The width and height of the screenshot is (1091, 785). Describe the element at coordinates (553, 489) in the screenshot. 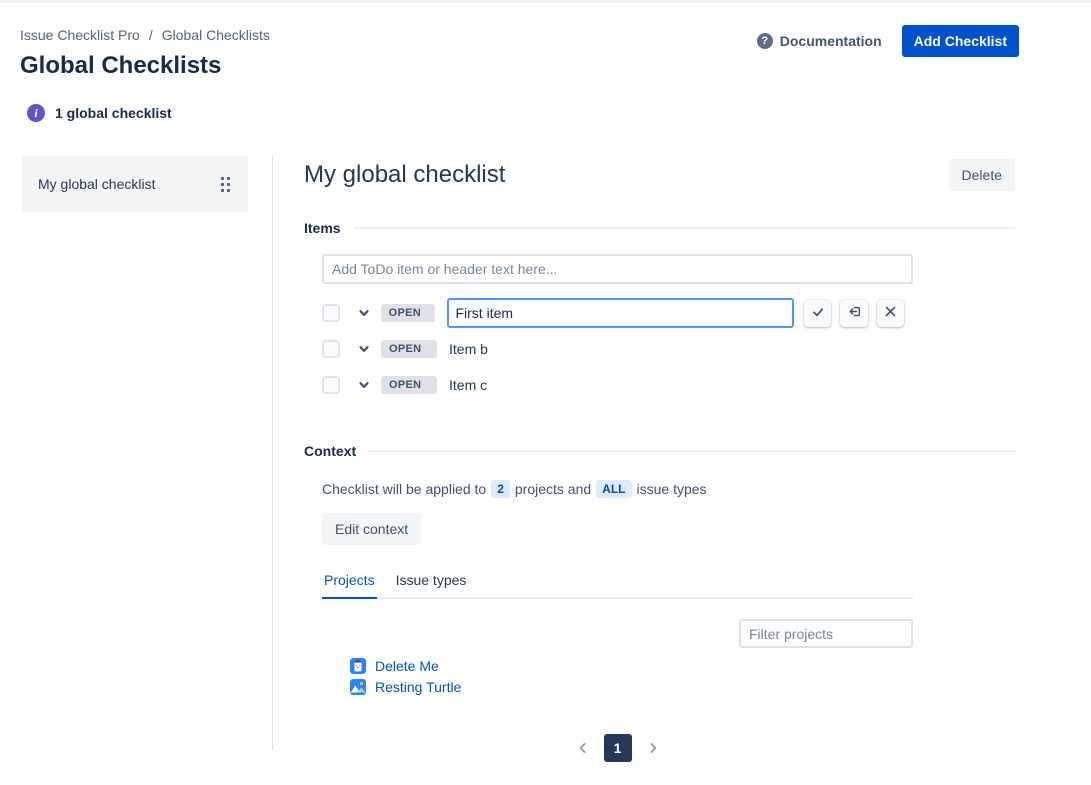

I see `context-summary-middle: projects and` at that location.